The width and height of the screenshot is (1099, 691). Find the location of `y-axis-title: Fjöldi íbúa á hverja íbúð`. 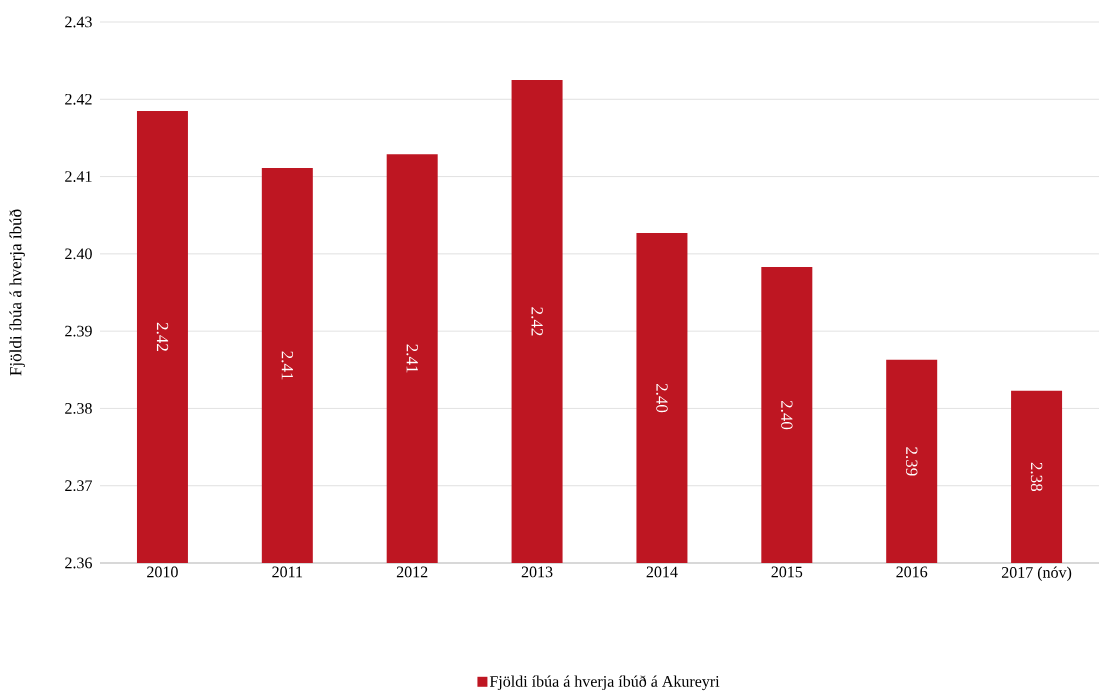

y-axis-title: Fjöldi íbúa á hverja íbúð is located at coordinates (17, 292).